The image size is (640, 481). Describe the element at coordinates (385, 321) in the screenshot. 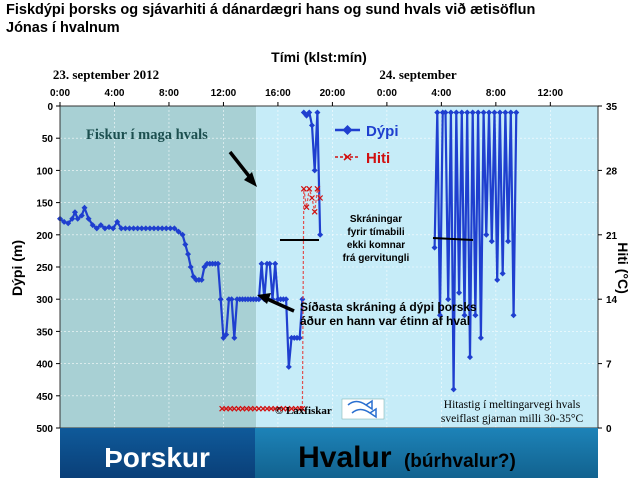

I see `annotation-last-record-2: áður en hann var étinn af hval` at that location.